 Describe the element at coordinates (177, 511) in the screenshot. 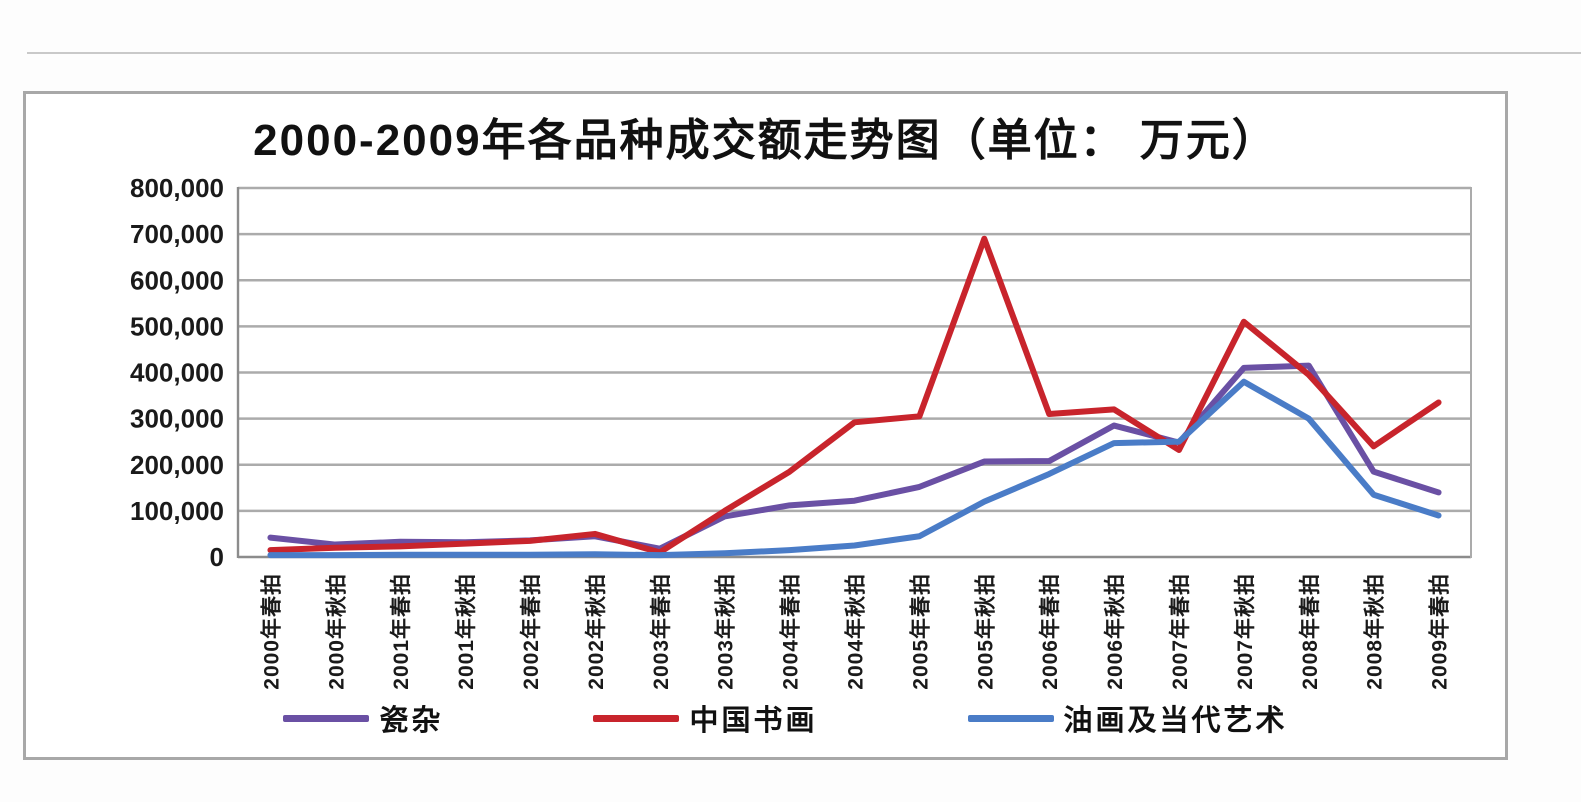

I see `y-axis-tick-label: 100,000` at that location.